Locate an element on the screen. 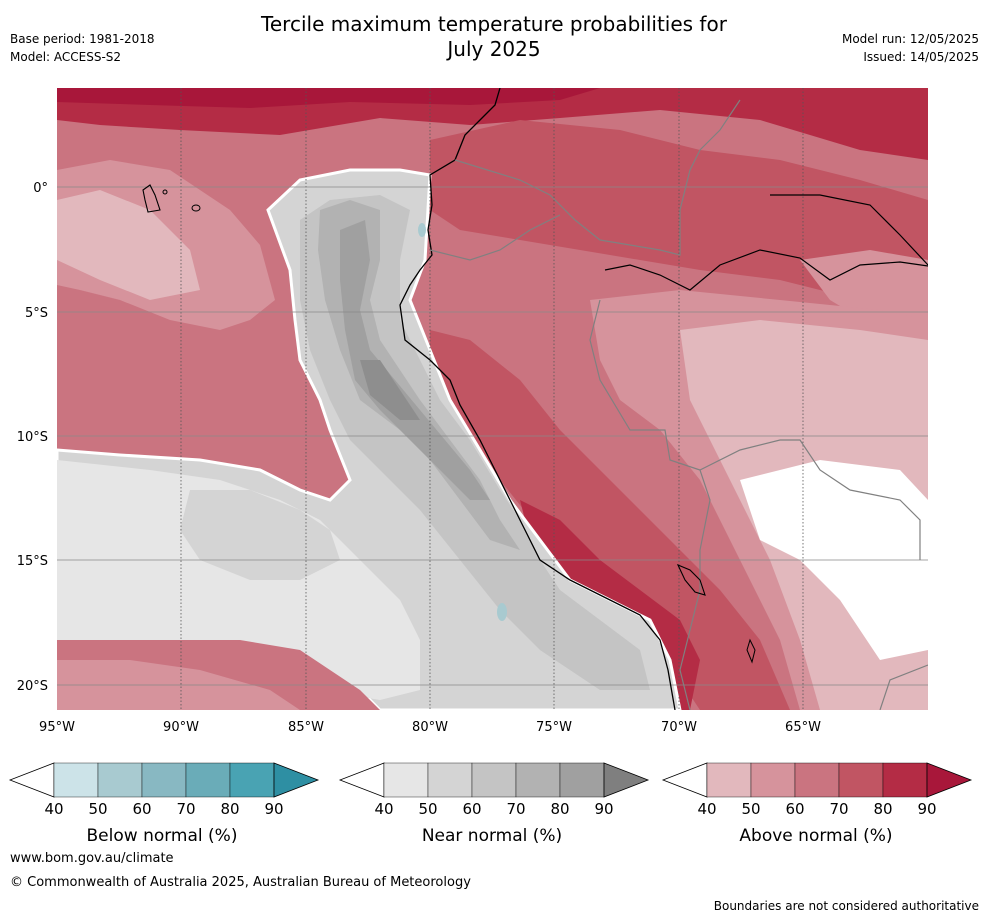  issued-date: Issued: 14/05/2025 is located at coordinates (921, 57).